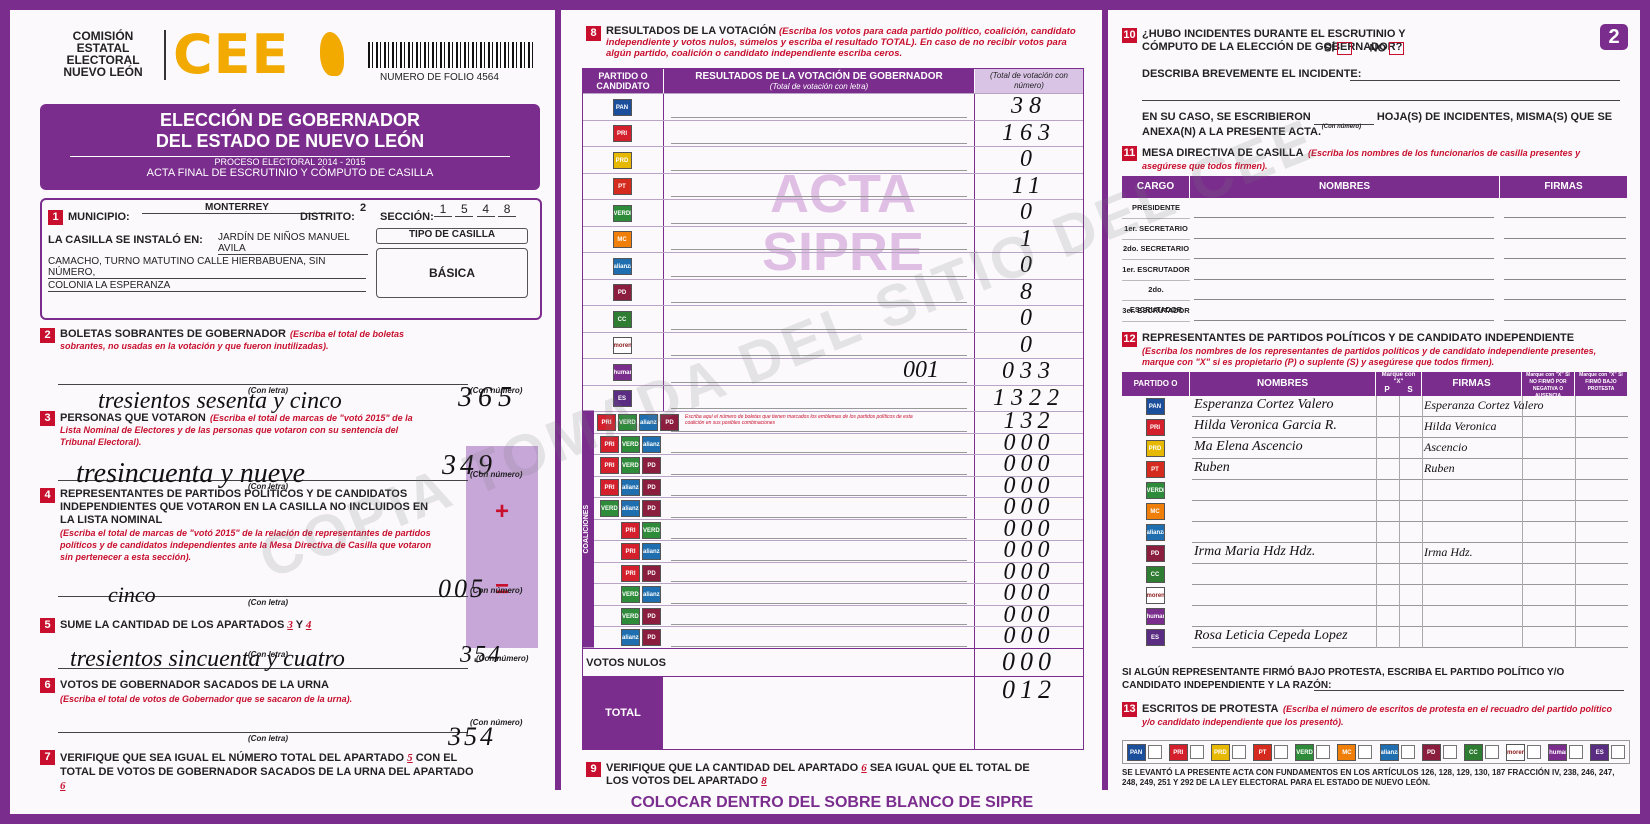 This screenshot has width=1650, height=824. What do you see at coordinates (833, 486) in the screenshot?
I see `coalition-row: PRIalianzaPD 000` at bounding box center [833, 486].